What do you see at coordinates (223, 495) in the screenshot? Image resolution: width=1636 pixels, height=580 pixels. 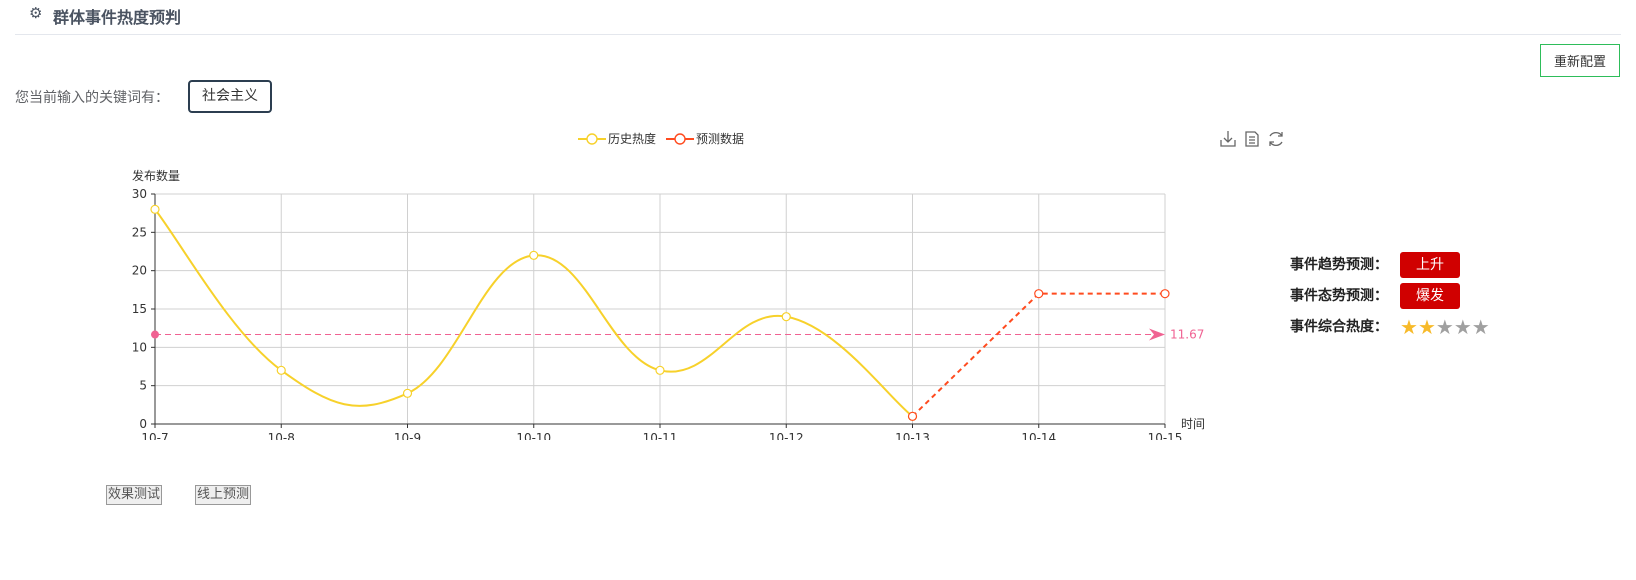 I see `online-predict-button: 线上预测` at bounding box center [223, 495].